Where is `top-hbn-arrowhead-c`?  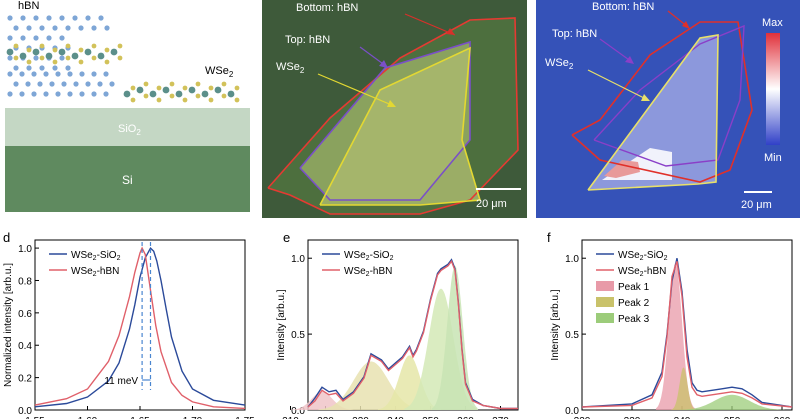 top-hbn-arrowhead-c is located at coordinates (629, 60).